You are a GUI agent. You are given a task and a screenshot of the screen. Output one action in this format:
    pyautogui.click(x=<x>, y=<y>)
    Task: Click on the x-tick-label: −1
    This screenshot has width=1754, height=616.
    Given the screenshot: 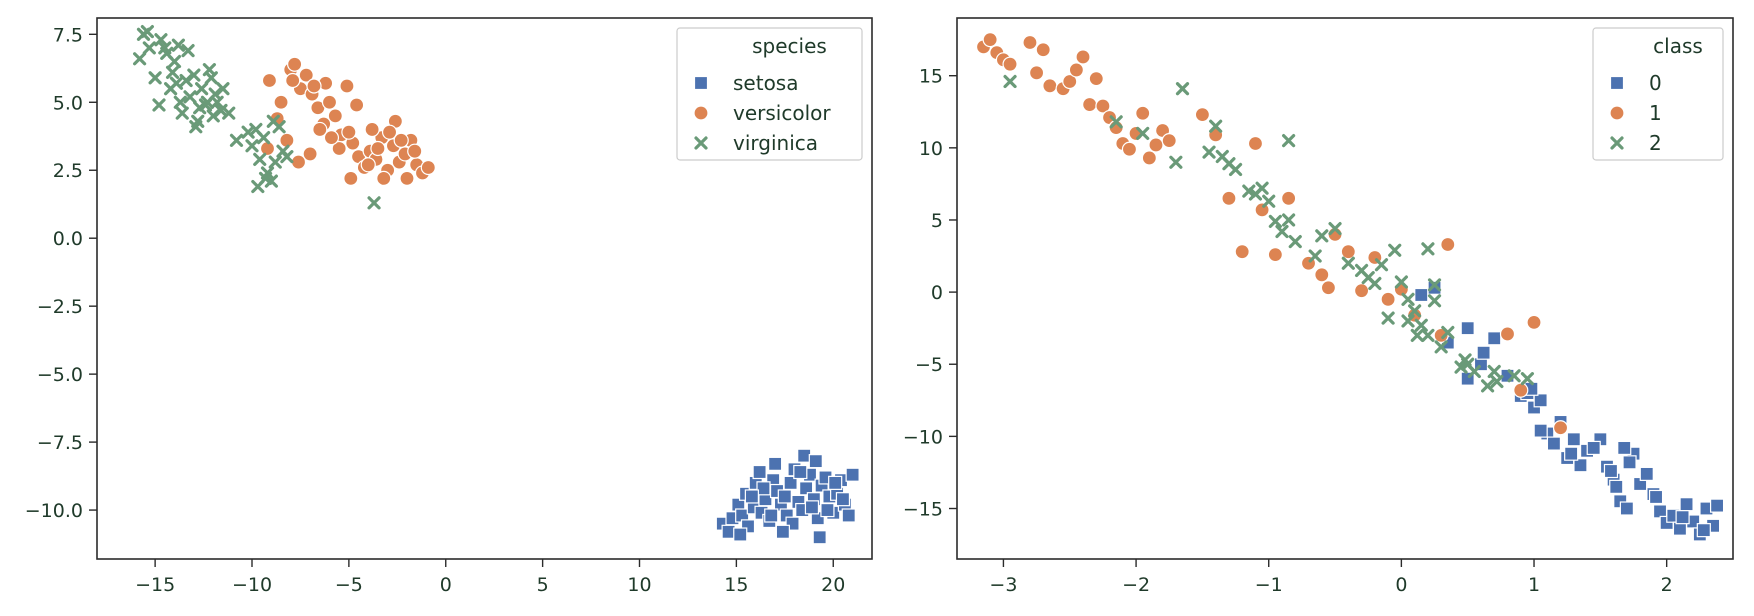 What is the action you would take?
    pyautogui.click(x=1269, y=585)
    